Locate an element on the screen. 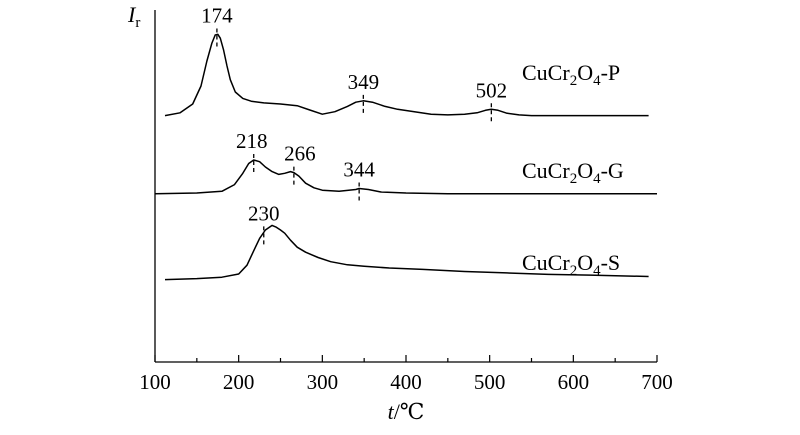 The image size is (800, 435). y-axis-label-main: I is located at coordinates (132, 14).